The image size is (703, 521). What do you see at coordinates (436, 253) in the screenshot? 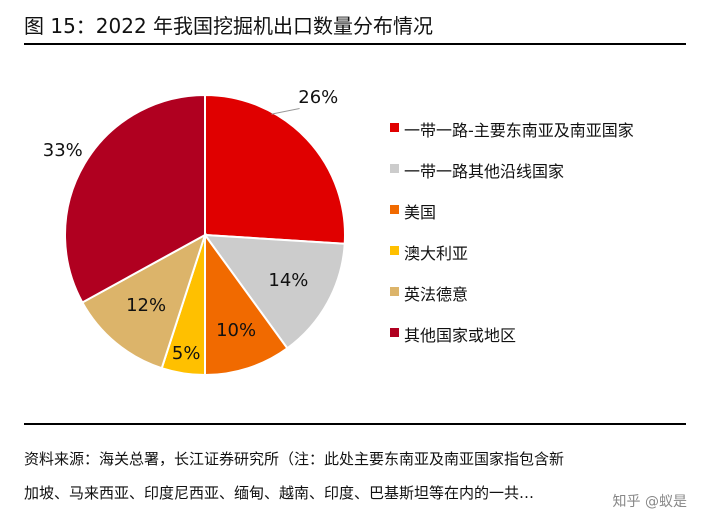
I see `legend-label: 澳大利亚` at bounding box center [436, 253].